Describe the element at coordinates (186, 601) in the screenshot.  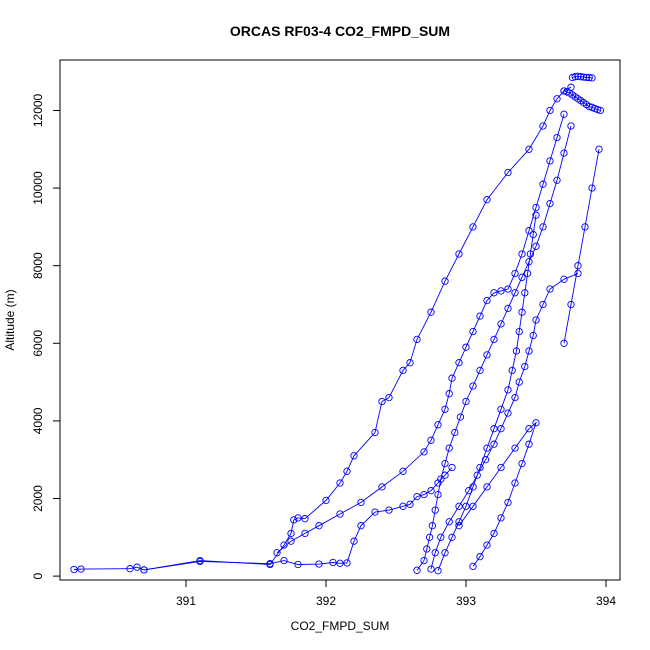
I see `x-tick-label: 391` at that location.